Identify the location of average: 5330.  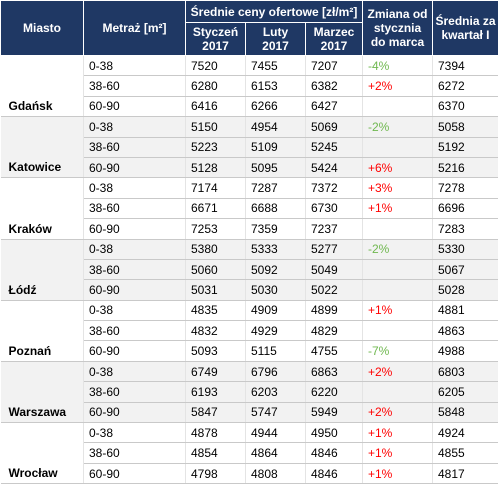
(465, 249).